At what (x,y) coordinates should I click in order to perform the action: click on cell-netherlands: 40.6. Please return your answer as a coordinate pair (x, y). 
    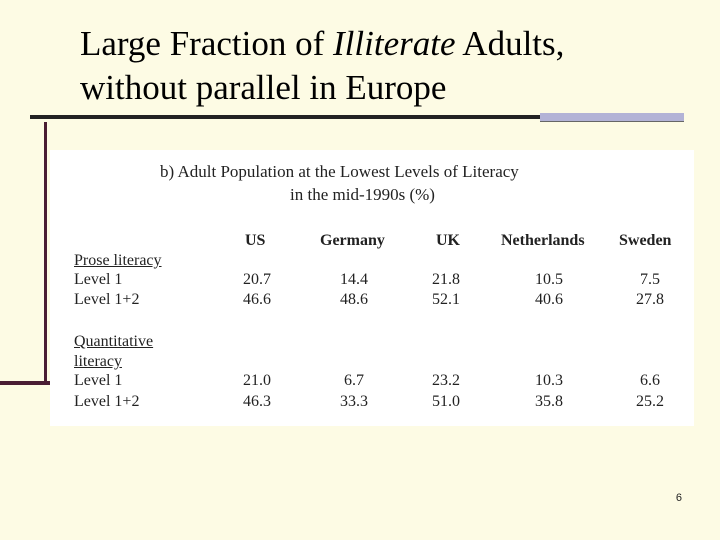
    Looking at the image, I should click on (549, 299).